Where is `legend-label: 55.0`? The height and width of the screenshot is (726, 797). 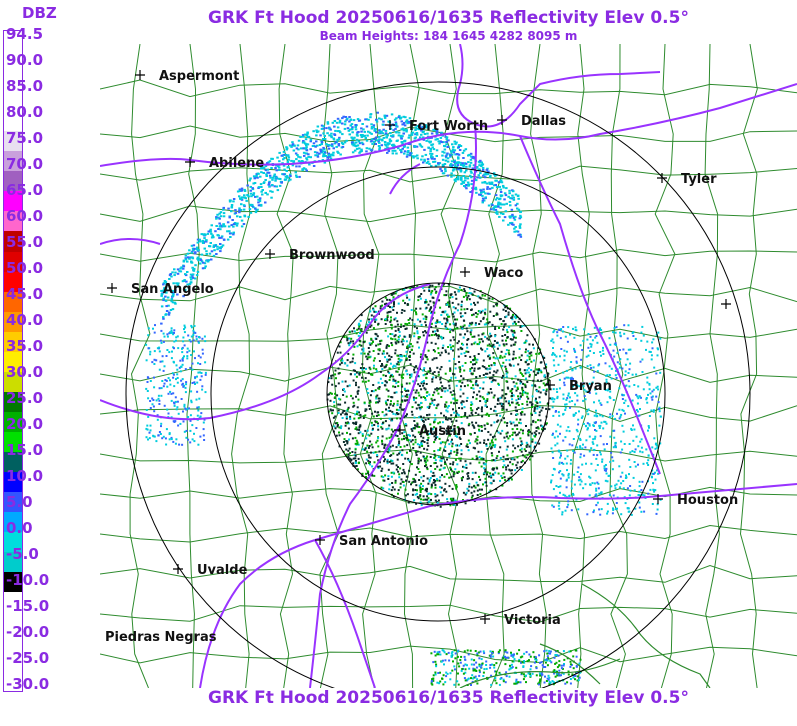 legend-label: 55.0 is located at coordinates (25, 242).